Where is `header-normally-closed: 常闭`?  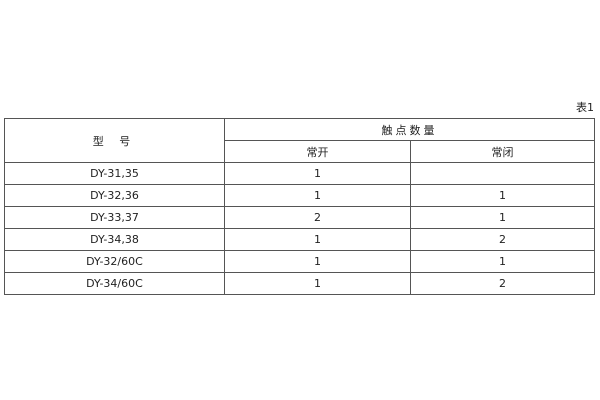 header-normally-closed: 常闭 is located at coordinates (502, 151).